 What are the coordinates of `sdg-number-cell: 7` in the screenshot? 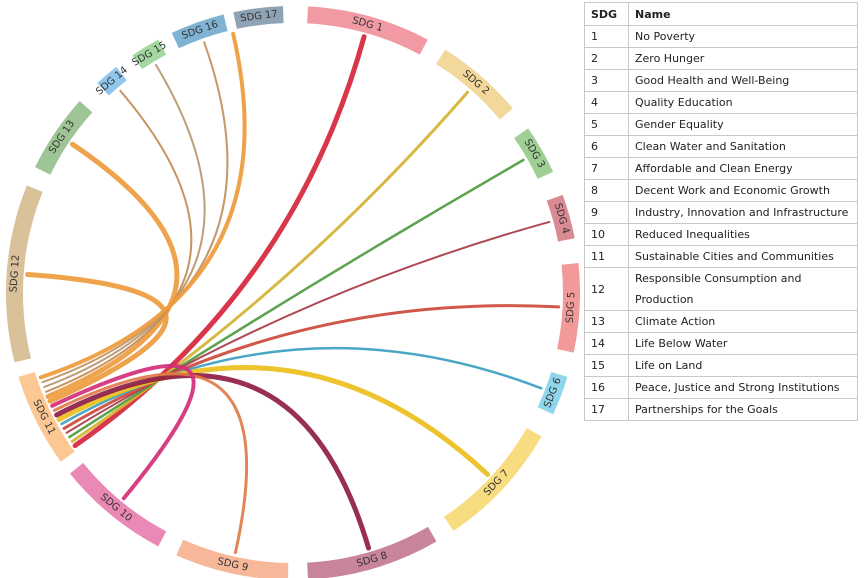 It's located at (606, 168).